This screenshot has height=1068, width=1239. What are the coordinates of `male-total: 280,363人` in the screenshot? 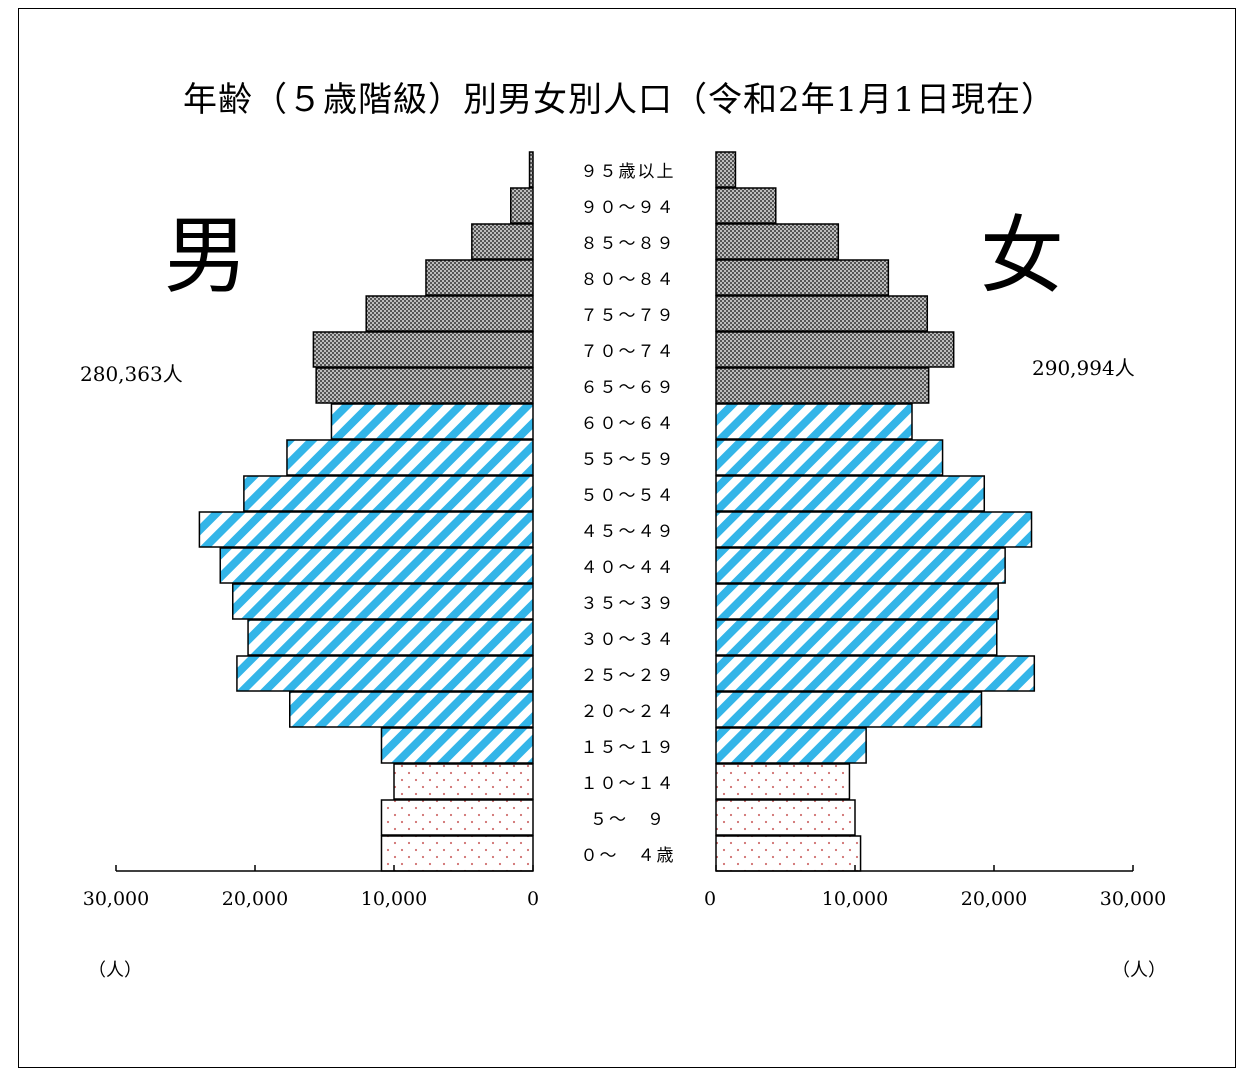 It's located at (131, 374).